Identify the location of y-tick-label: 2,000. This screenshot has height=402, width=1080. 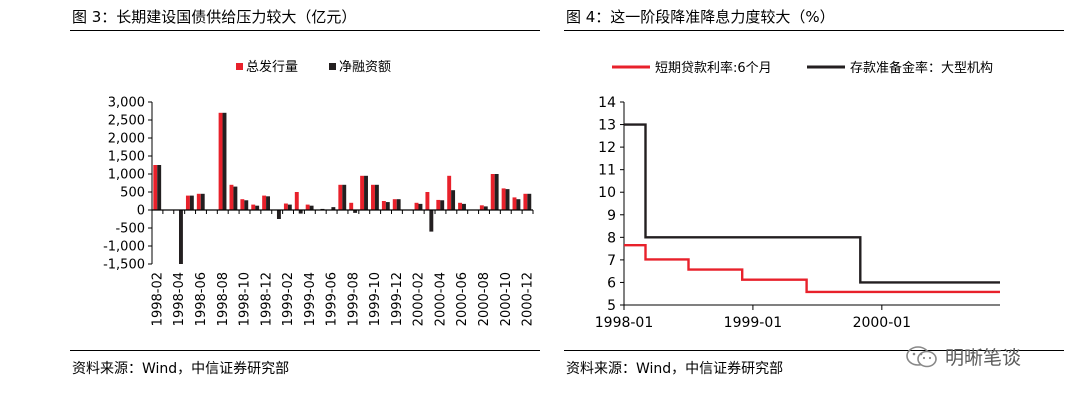
(126, 139).